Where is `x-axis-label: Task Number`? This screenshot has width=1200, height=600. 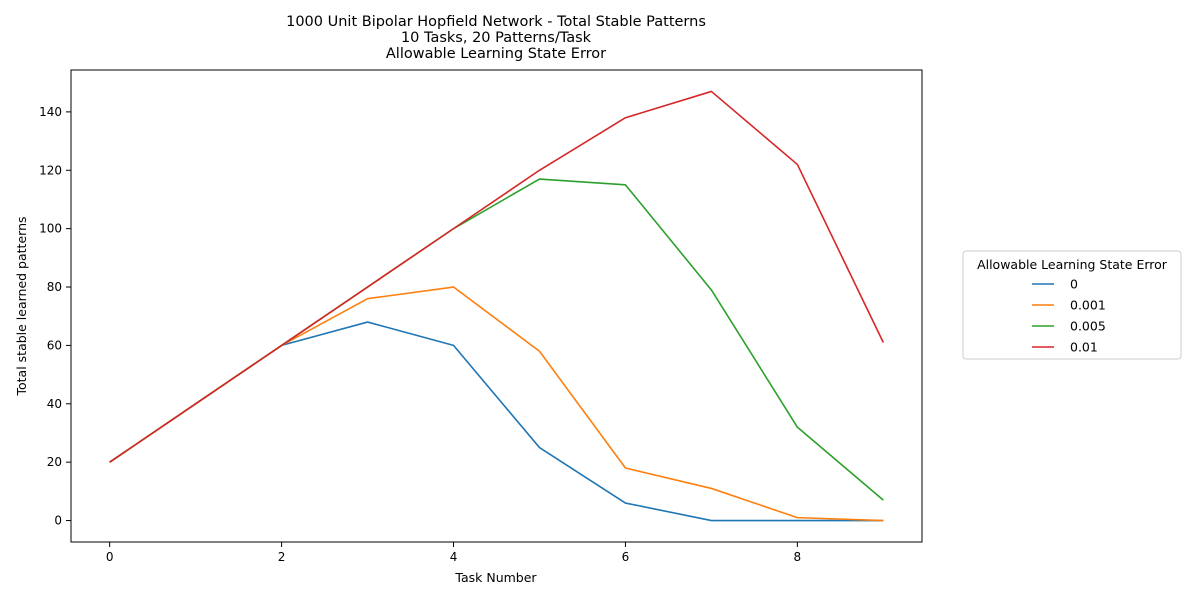
x-axis-label: Task Number is located at coordinates (495, 577).